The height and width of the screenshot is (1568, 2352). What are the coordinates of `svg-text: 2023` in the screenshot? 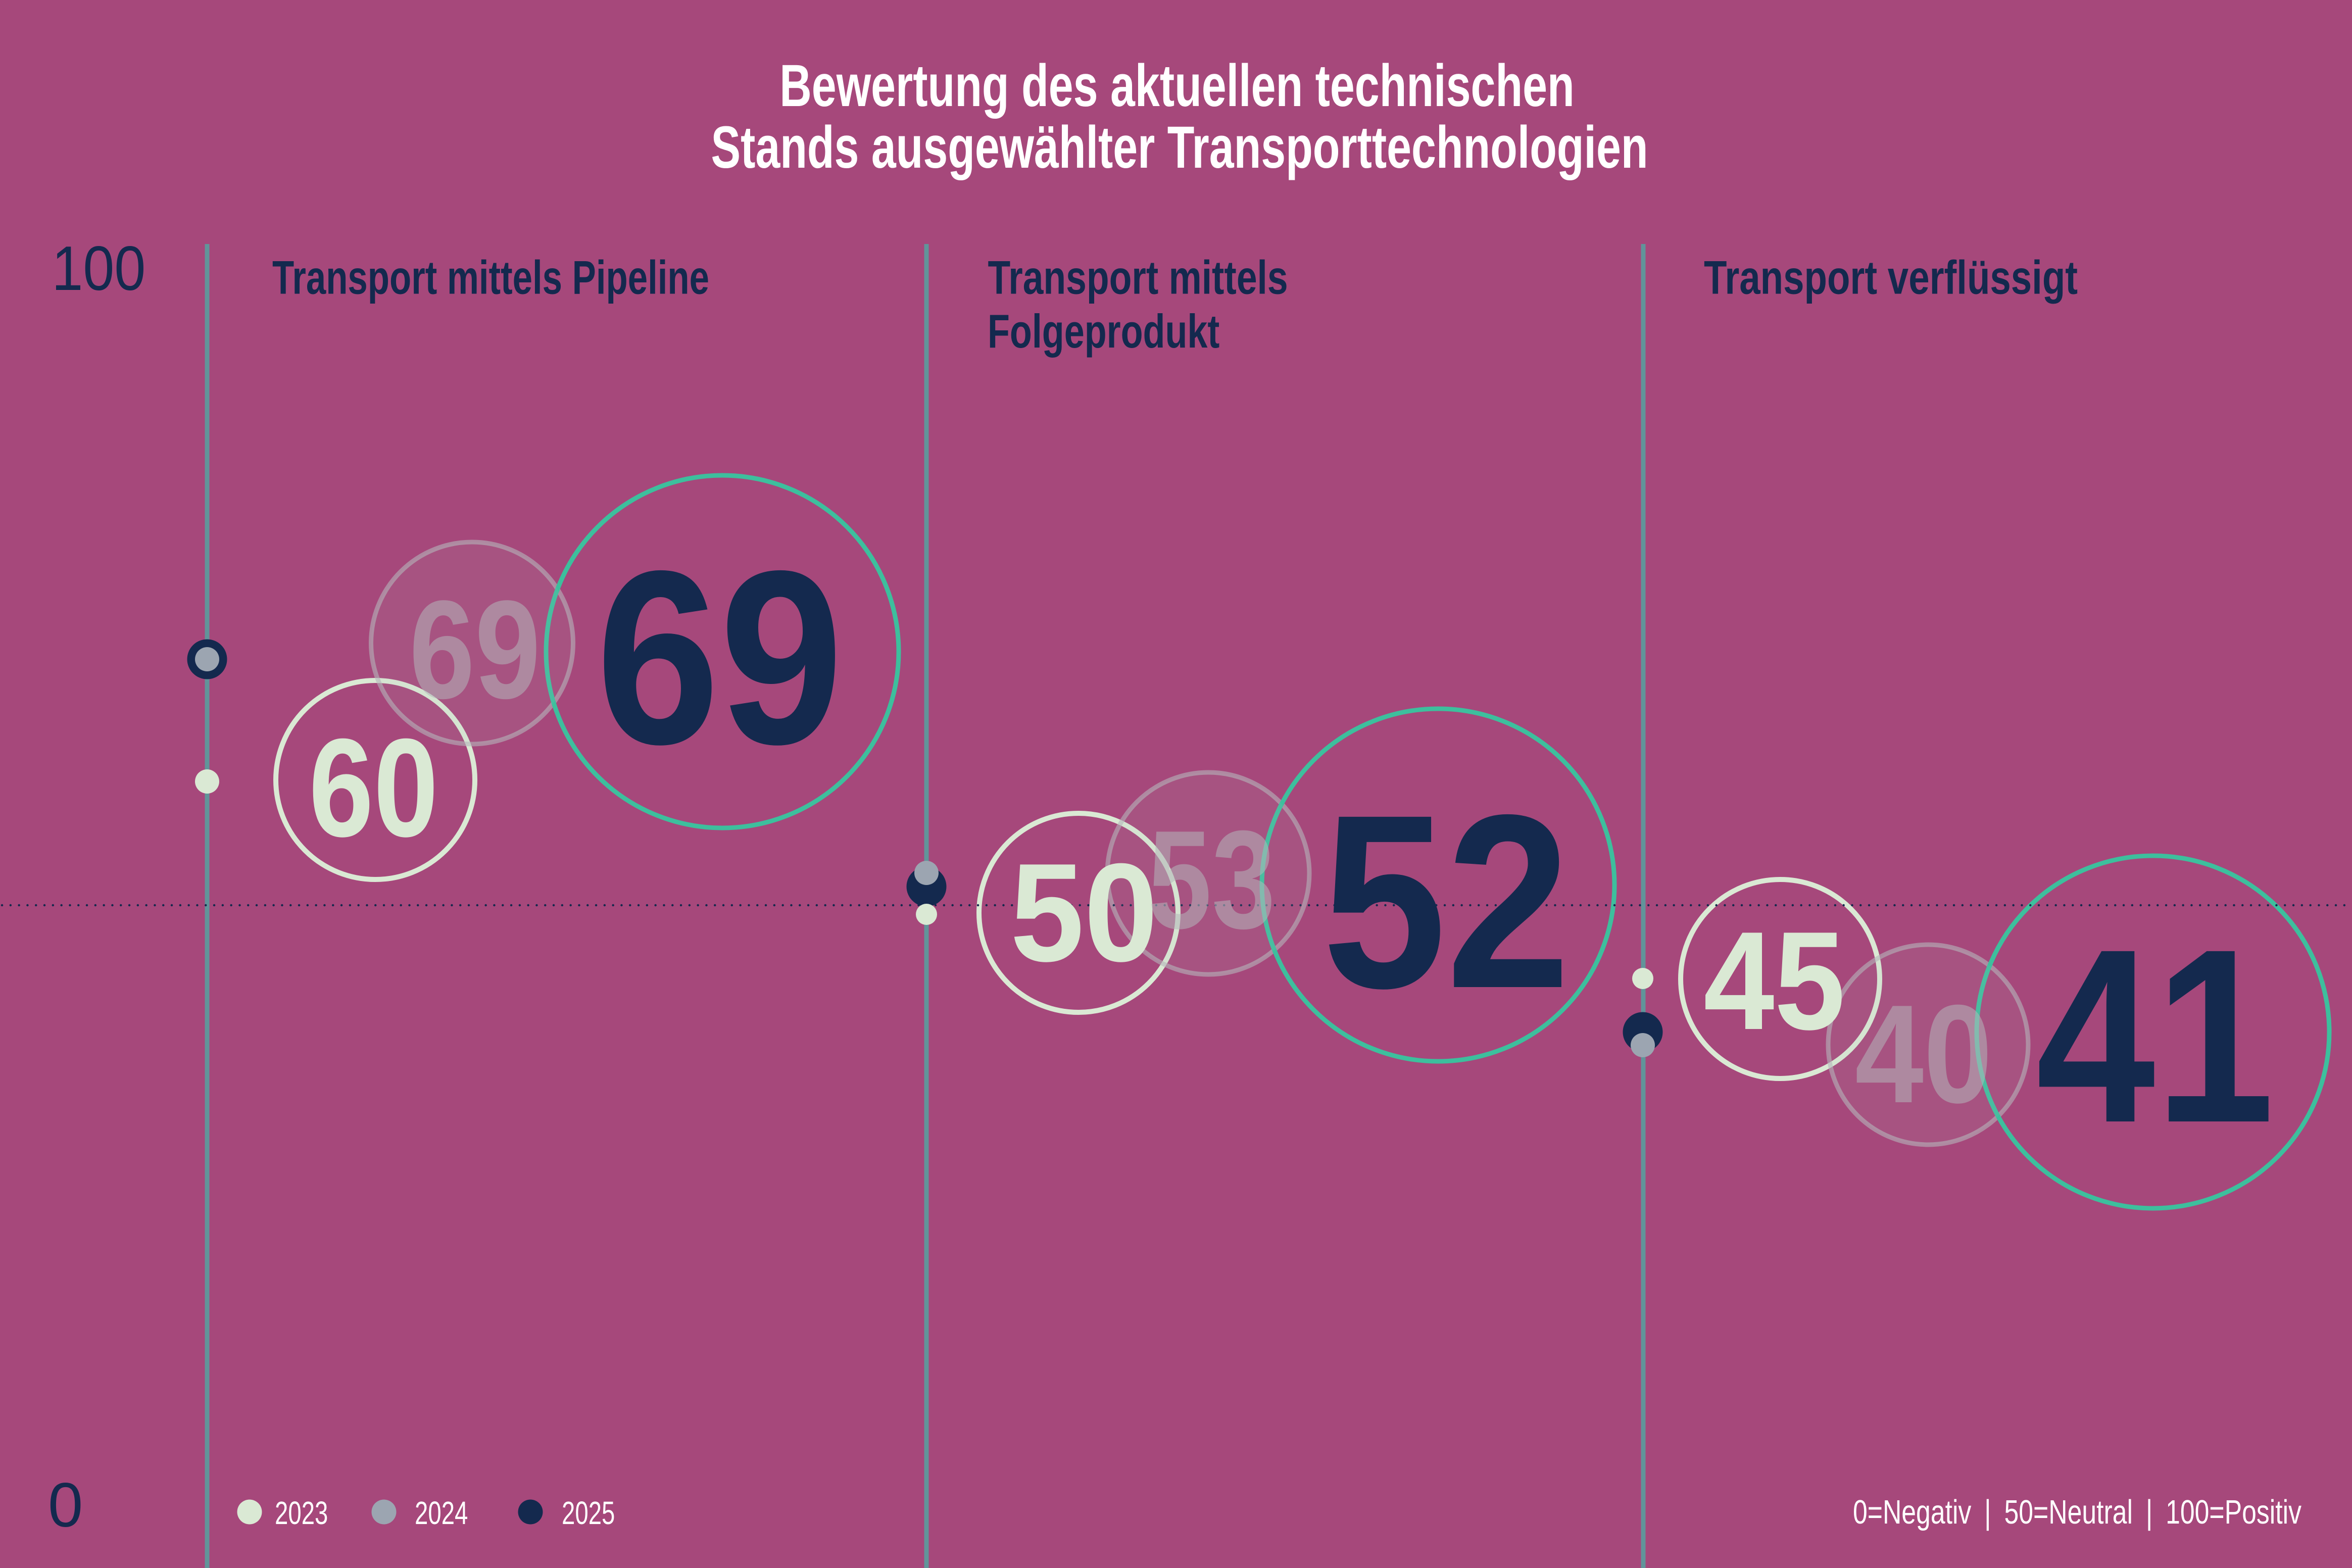 It's located at (301, 1513).